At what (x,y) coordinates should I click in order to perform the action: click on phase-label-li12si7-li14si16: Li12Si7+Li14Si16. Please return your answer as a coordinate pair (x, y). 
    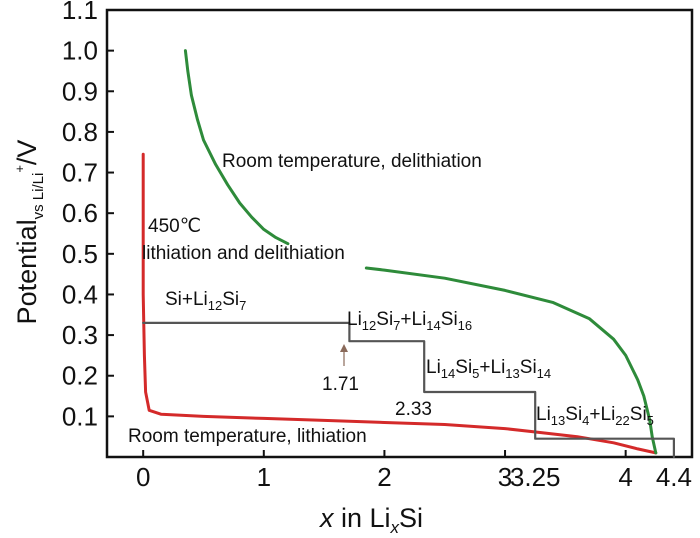
    Looking at the image, I should click on (409, 321).